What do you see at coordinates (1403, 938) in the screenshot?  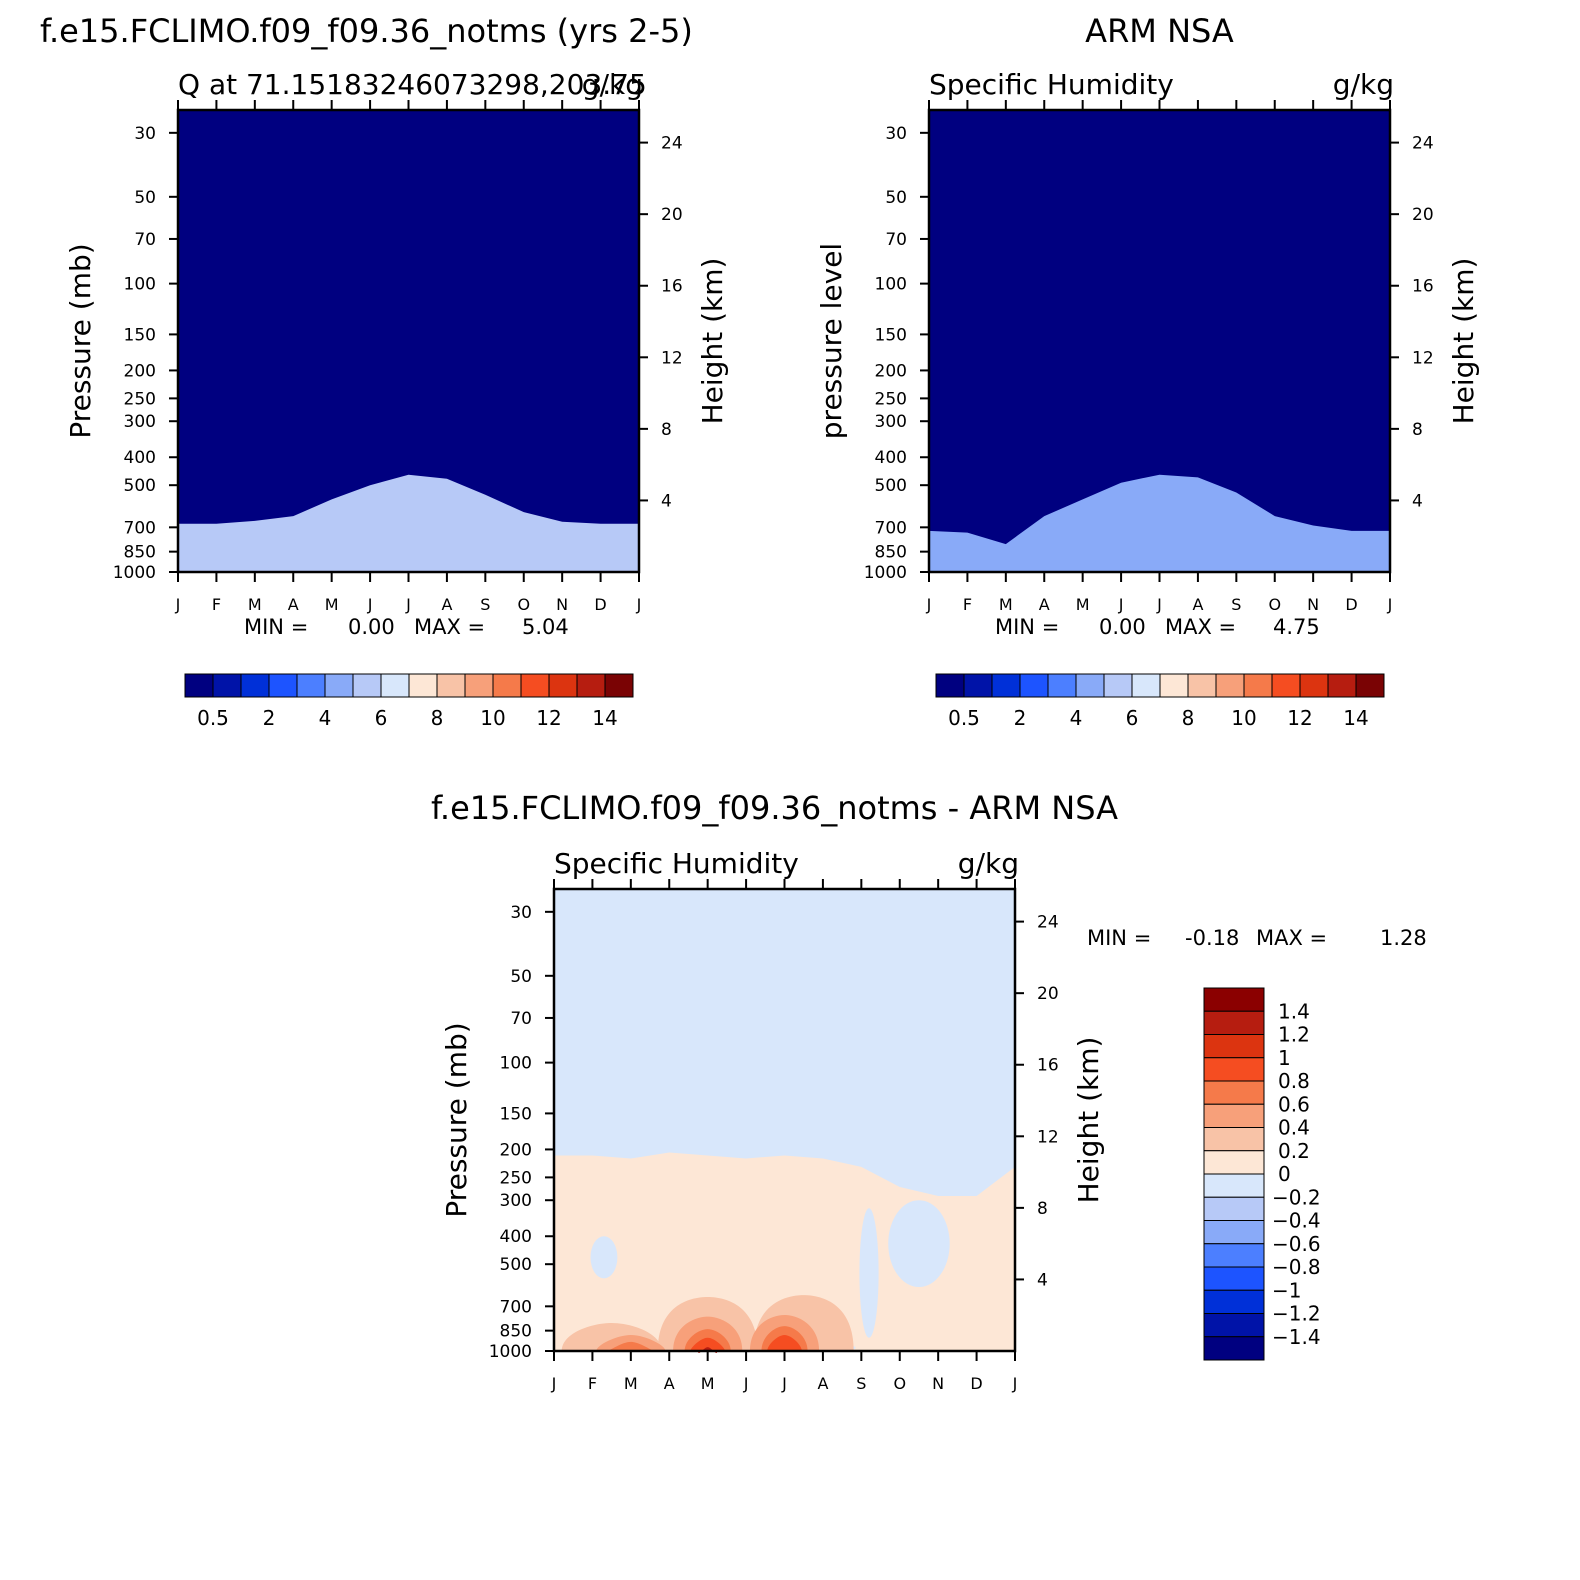 I see `max-value: 1.28` at bounding box center [1403, 938].